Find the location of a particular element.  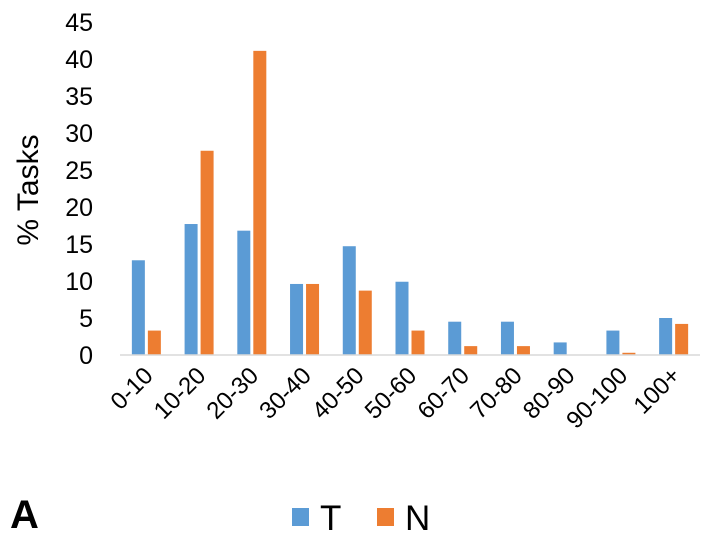

x-tick-label: 10-20 is located at coordinates (180, 393).